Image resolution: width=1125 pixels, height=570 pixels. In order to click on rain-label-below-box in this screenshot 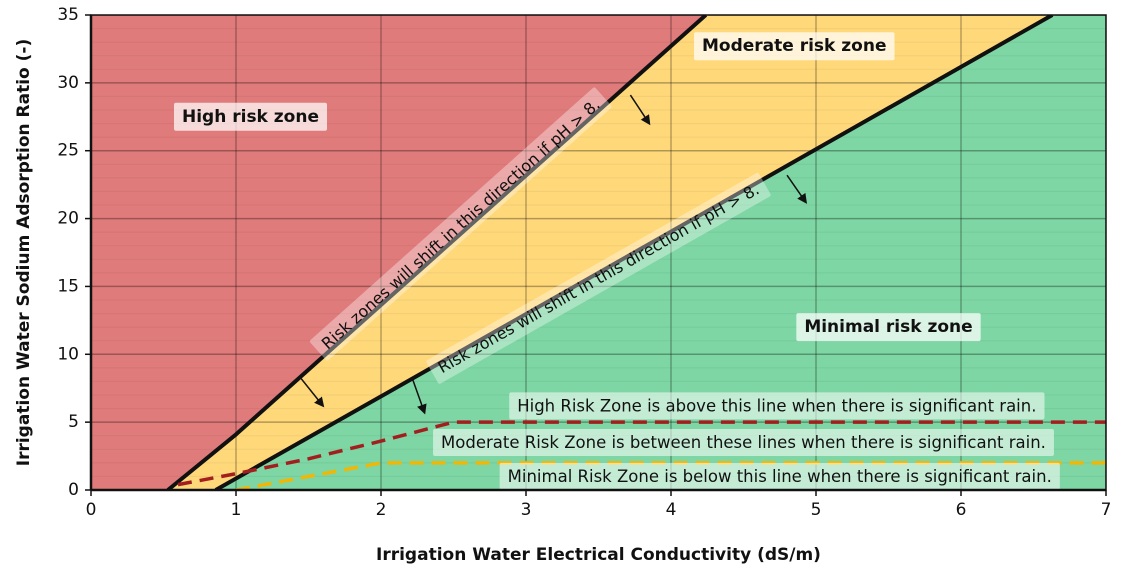, I will do `click(779, 476)`.